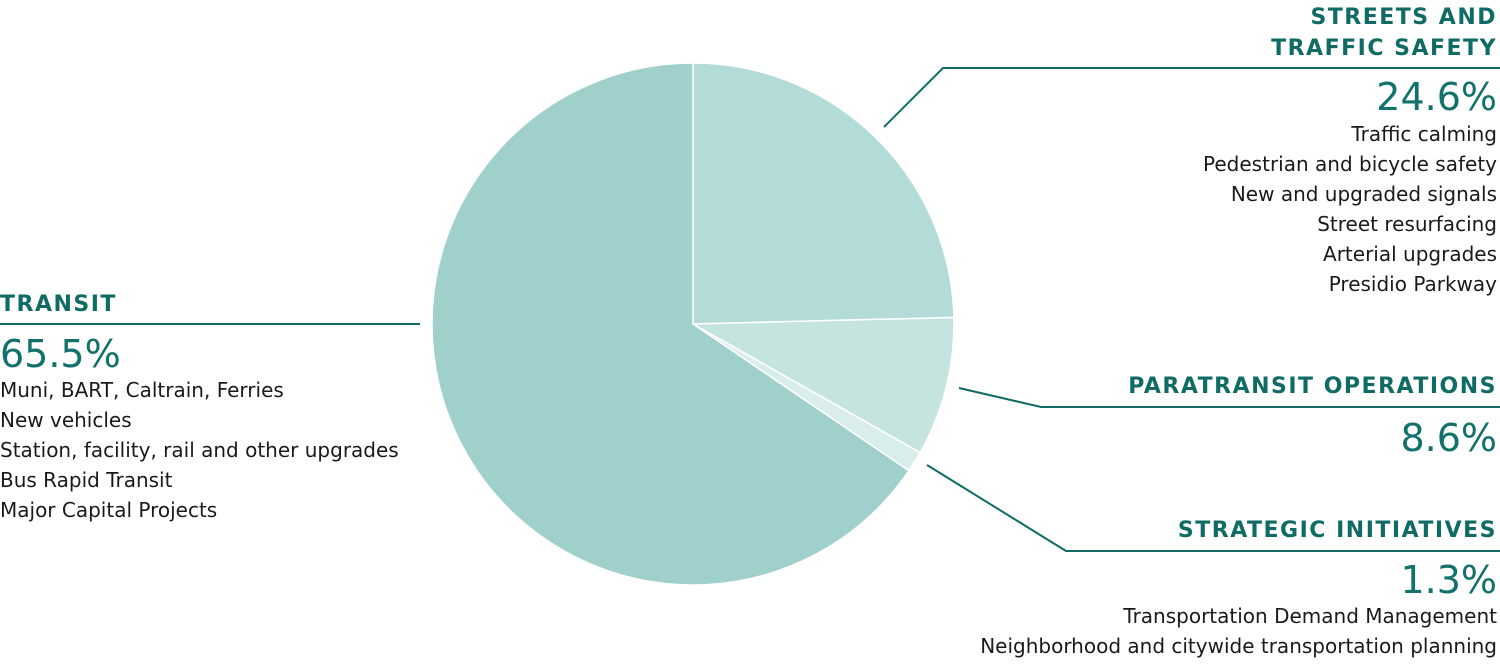 Image resolution: width=1500 pixels, height=665 pixels. Describe the element at coordinates (822, 385) in the screenshot. I see `pie-slice-paratransit-operations` at that location.